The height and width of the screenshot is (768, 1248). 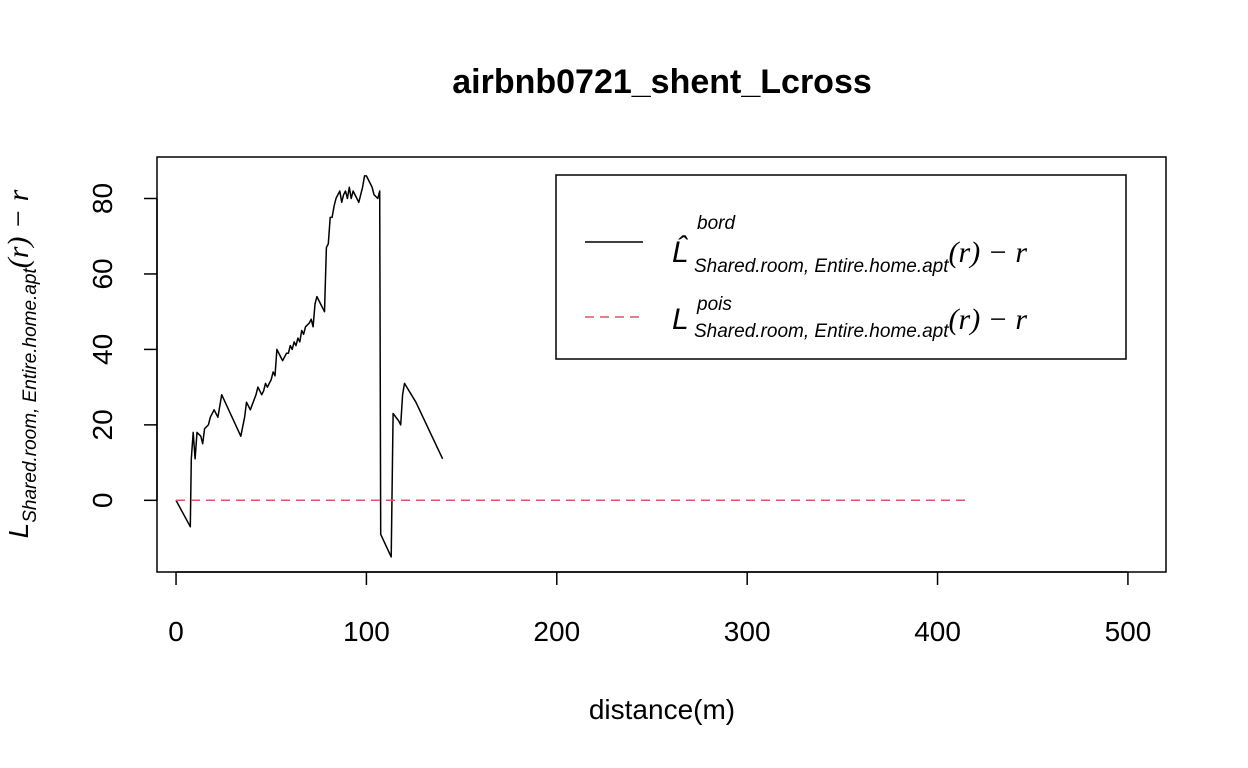 I want to click on y-axis-label-main: L, so click(x=18, y=531).